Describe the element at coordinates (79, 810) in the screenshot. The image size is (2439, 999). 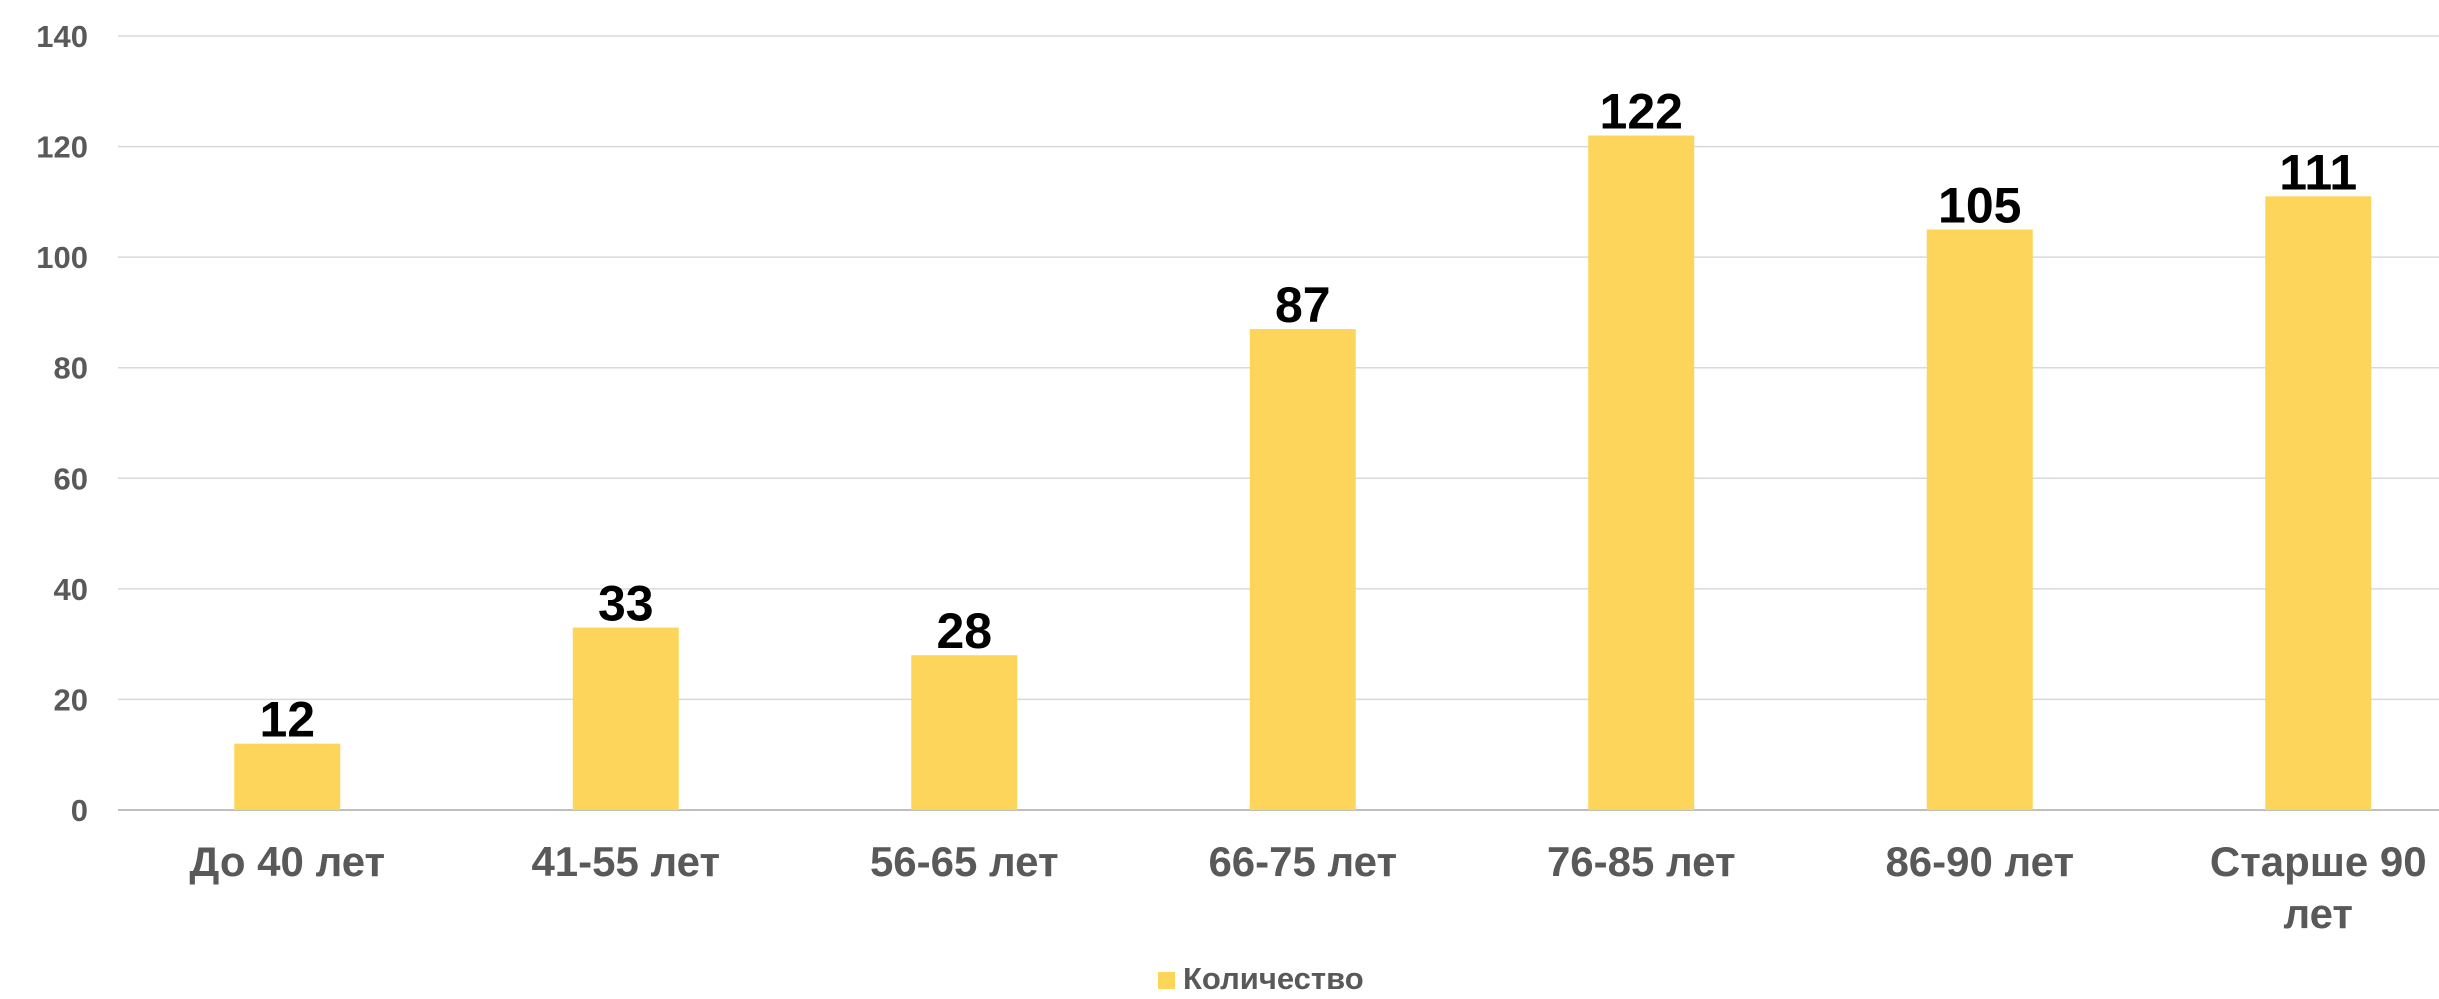
I see `y-tick-label: 0` at that location.